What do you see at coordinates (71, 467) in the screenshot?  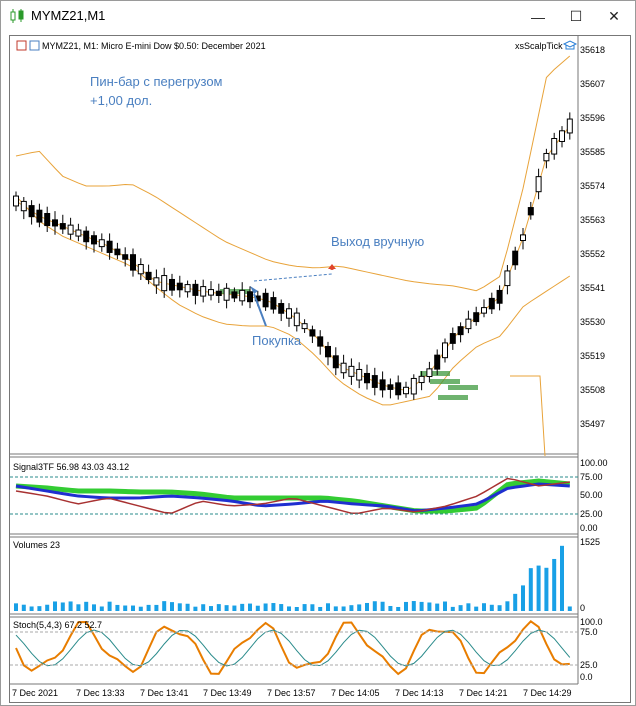 I see `signal-panel-label: Signal3TF 56.98 43.03 43.12` at bounding box center [71, 467].